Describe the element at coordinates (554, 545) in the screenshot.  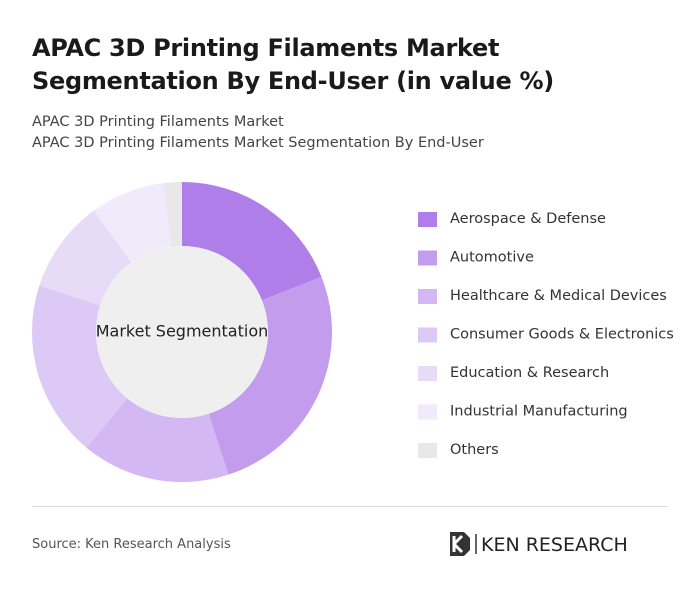
I see `logo-text: KEN RESEARCH` at that location.